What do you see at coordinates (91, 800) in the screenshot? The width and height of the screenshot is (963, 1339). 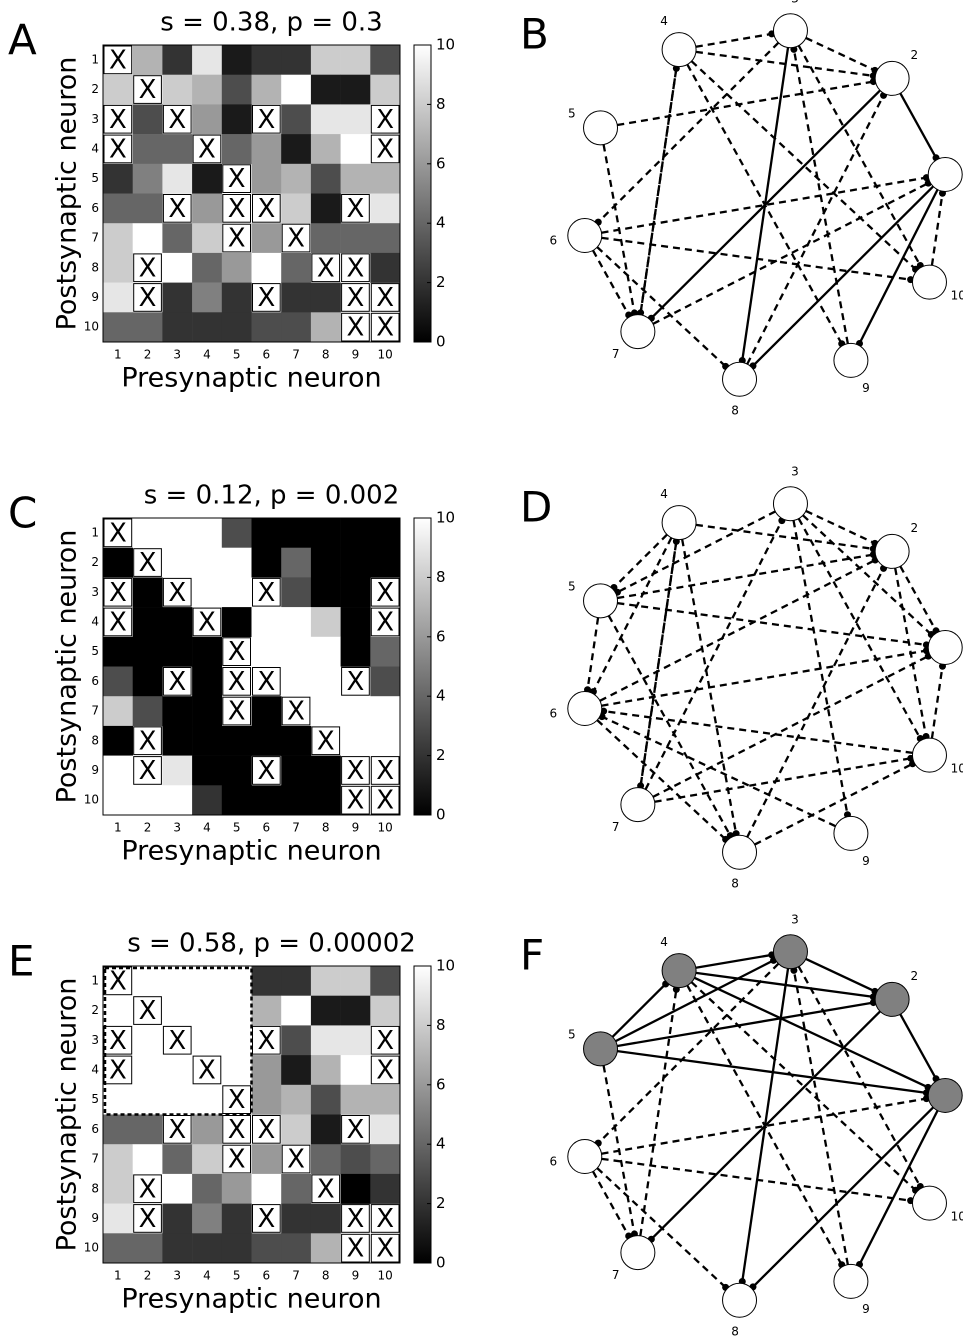 I see `y-tick-label: 10` at bounding box center [91, 800].